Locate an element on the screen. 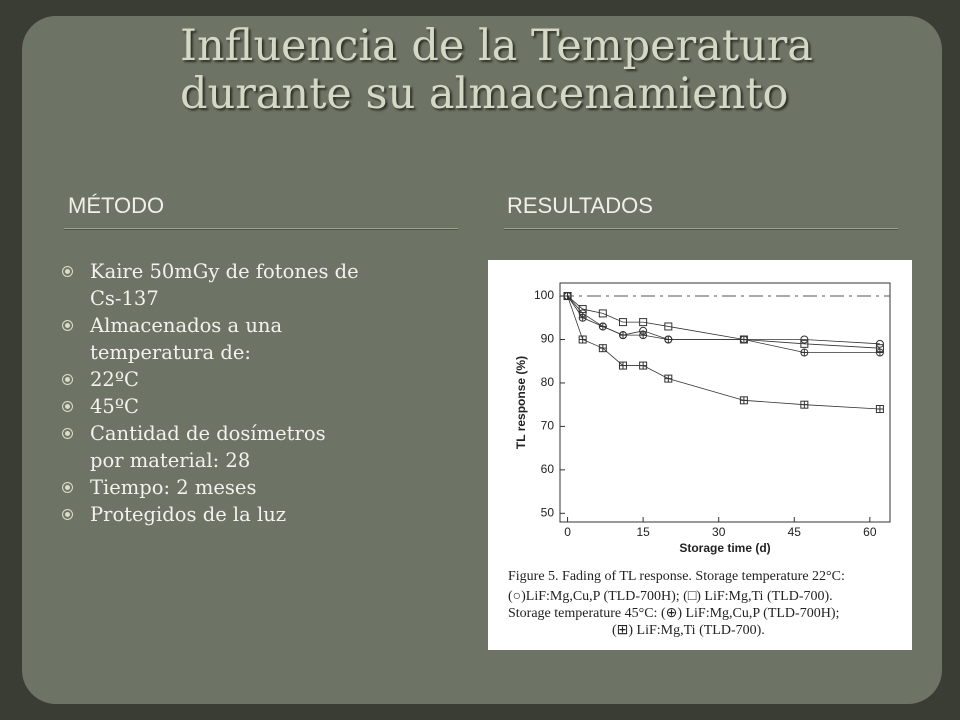 The height and width of the screenshot is (720, 960). bullet-text: Kaire 50mGy de fotones de is located at coordinates (224, 271).